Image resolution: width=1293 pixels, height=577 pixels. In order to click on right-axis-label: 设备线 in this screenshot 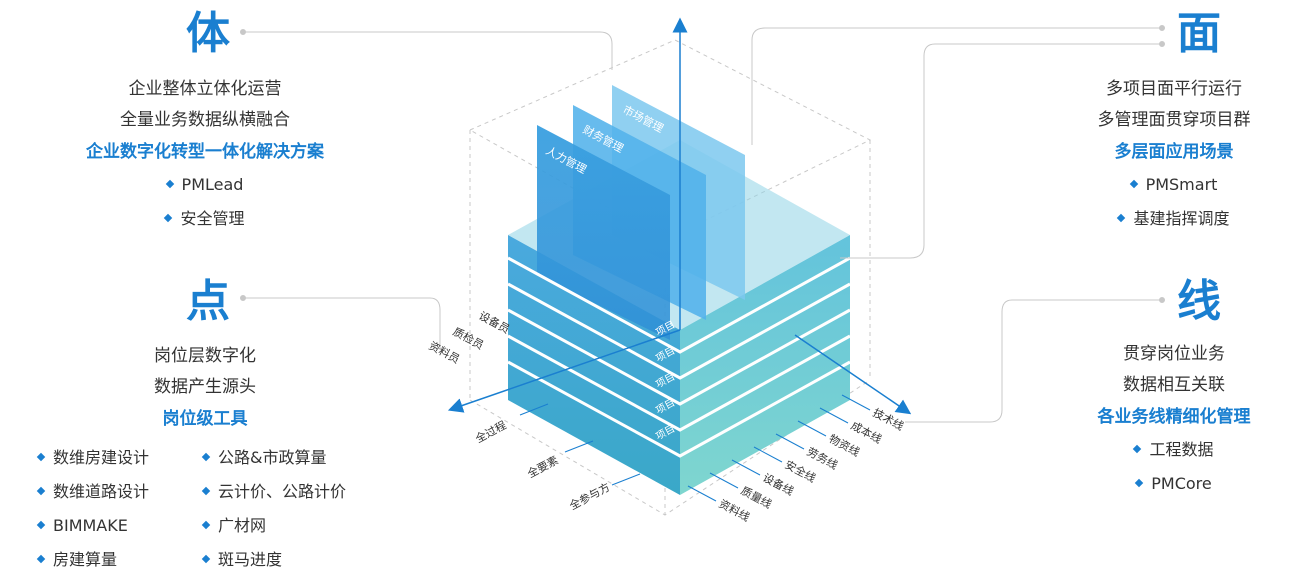, I will do `click(779, 484)`.